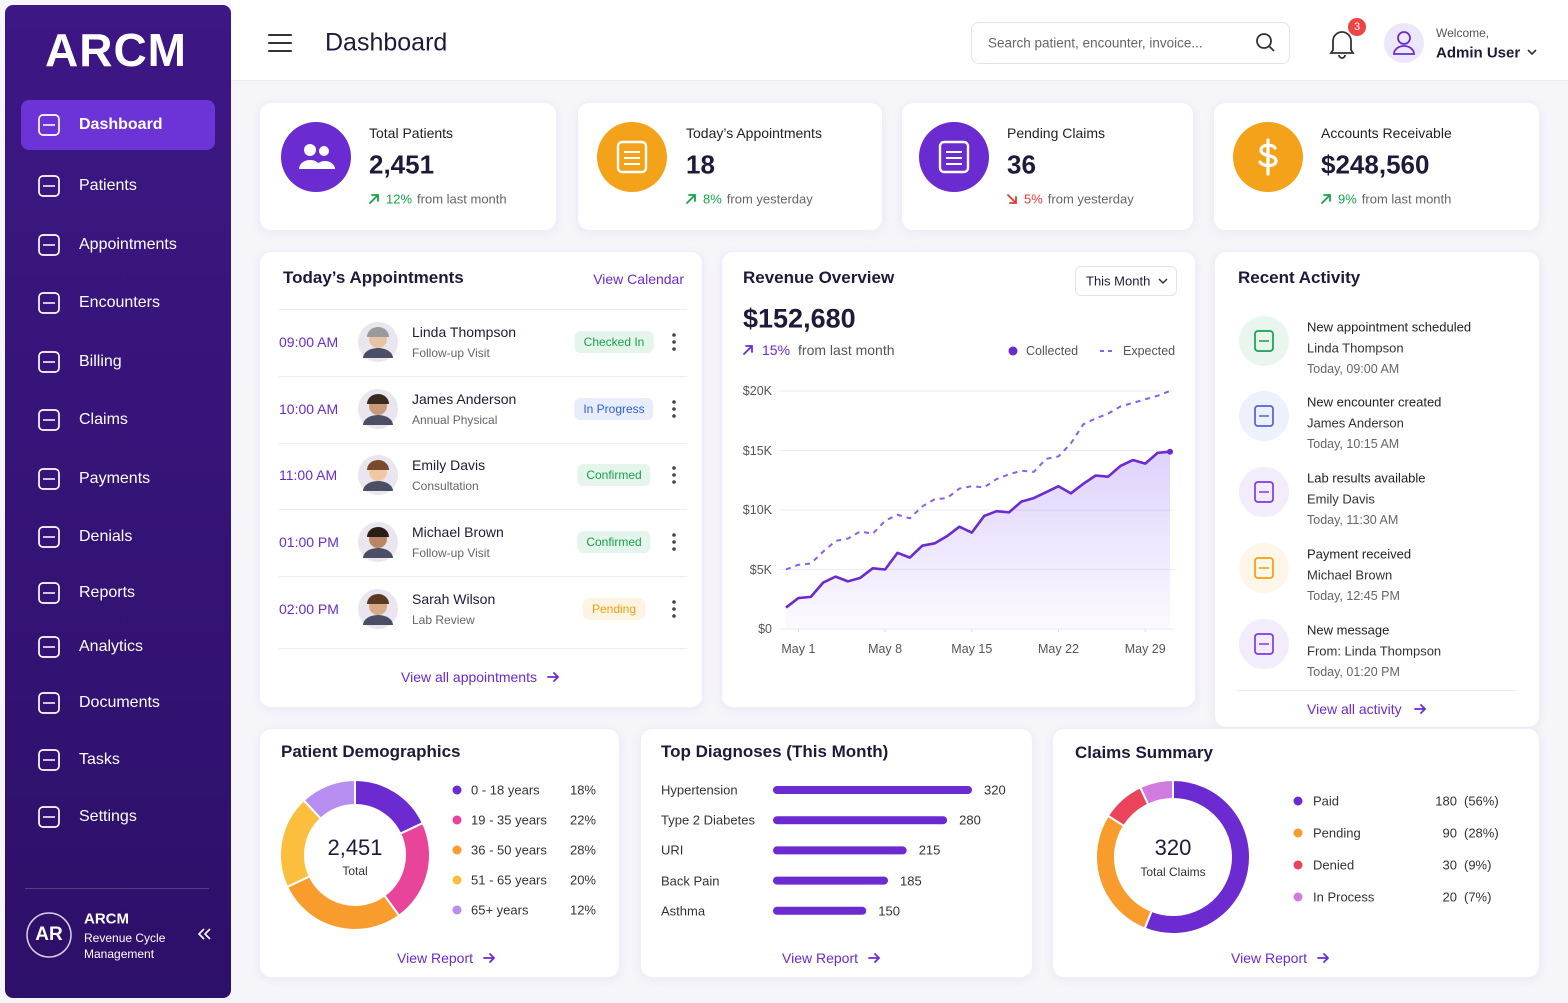 Image resolution: width=1568 pixels, height=1003 pixels. I want to click on visit-type: Lab Review, so click(443, 620).